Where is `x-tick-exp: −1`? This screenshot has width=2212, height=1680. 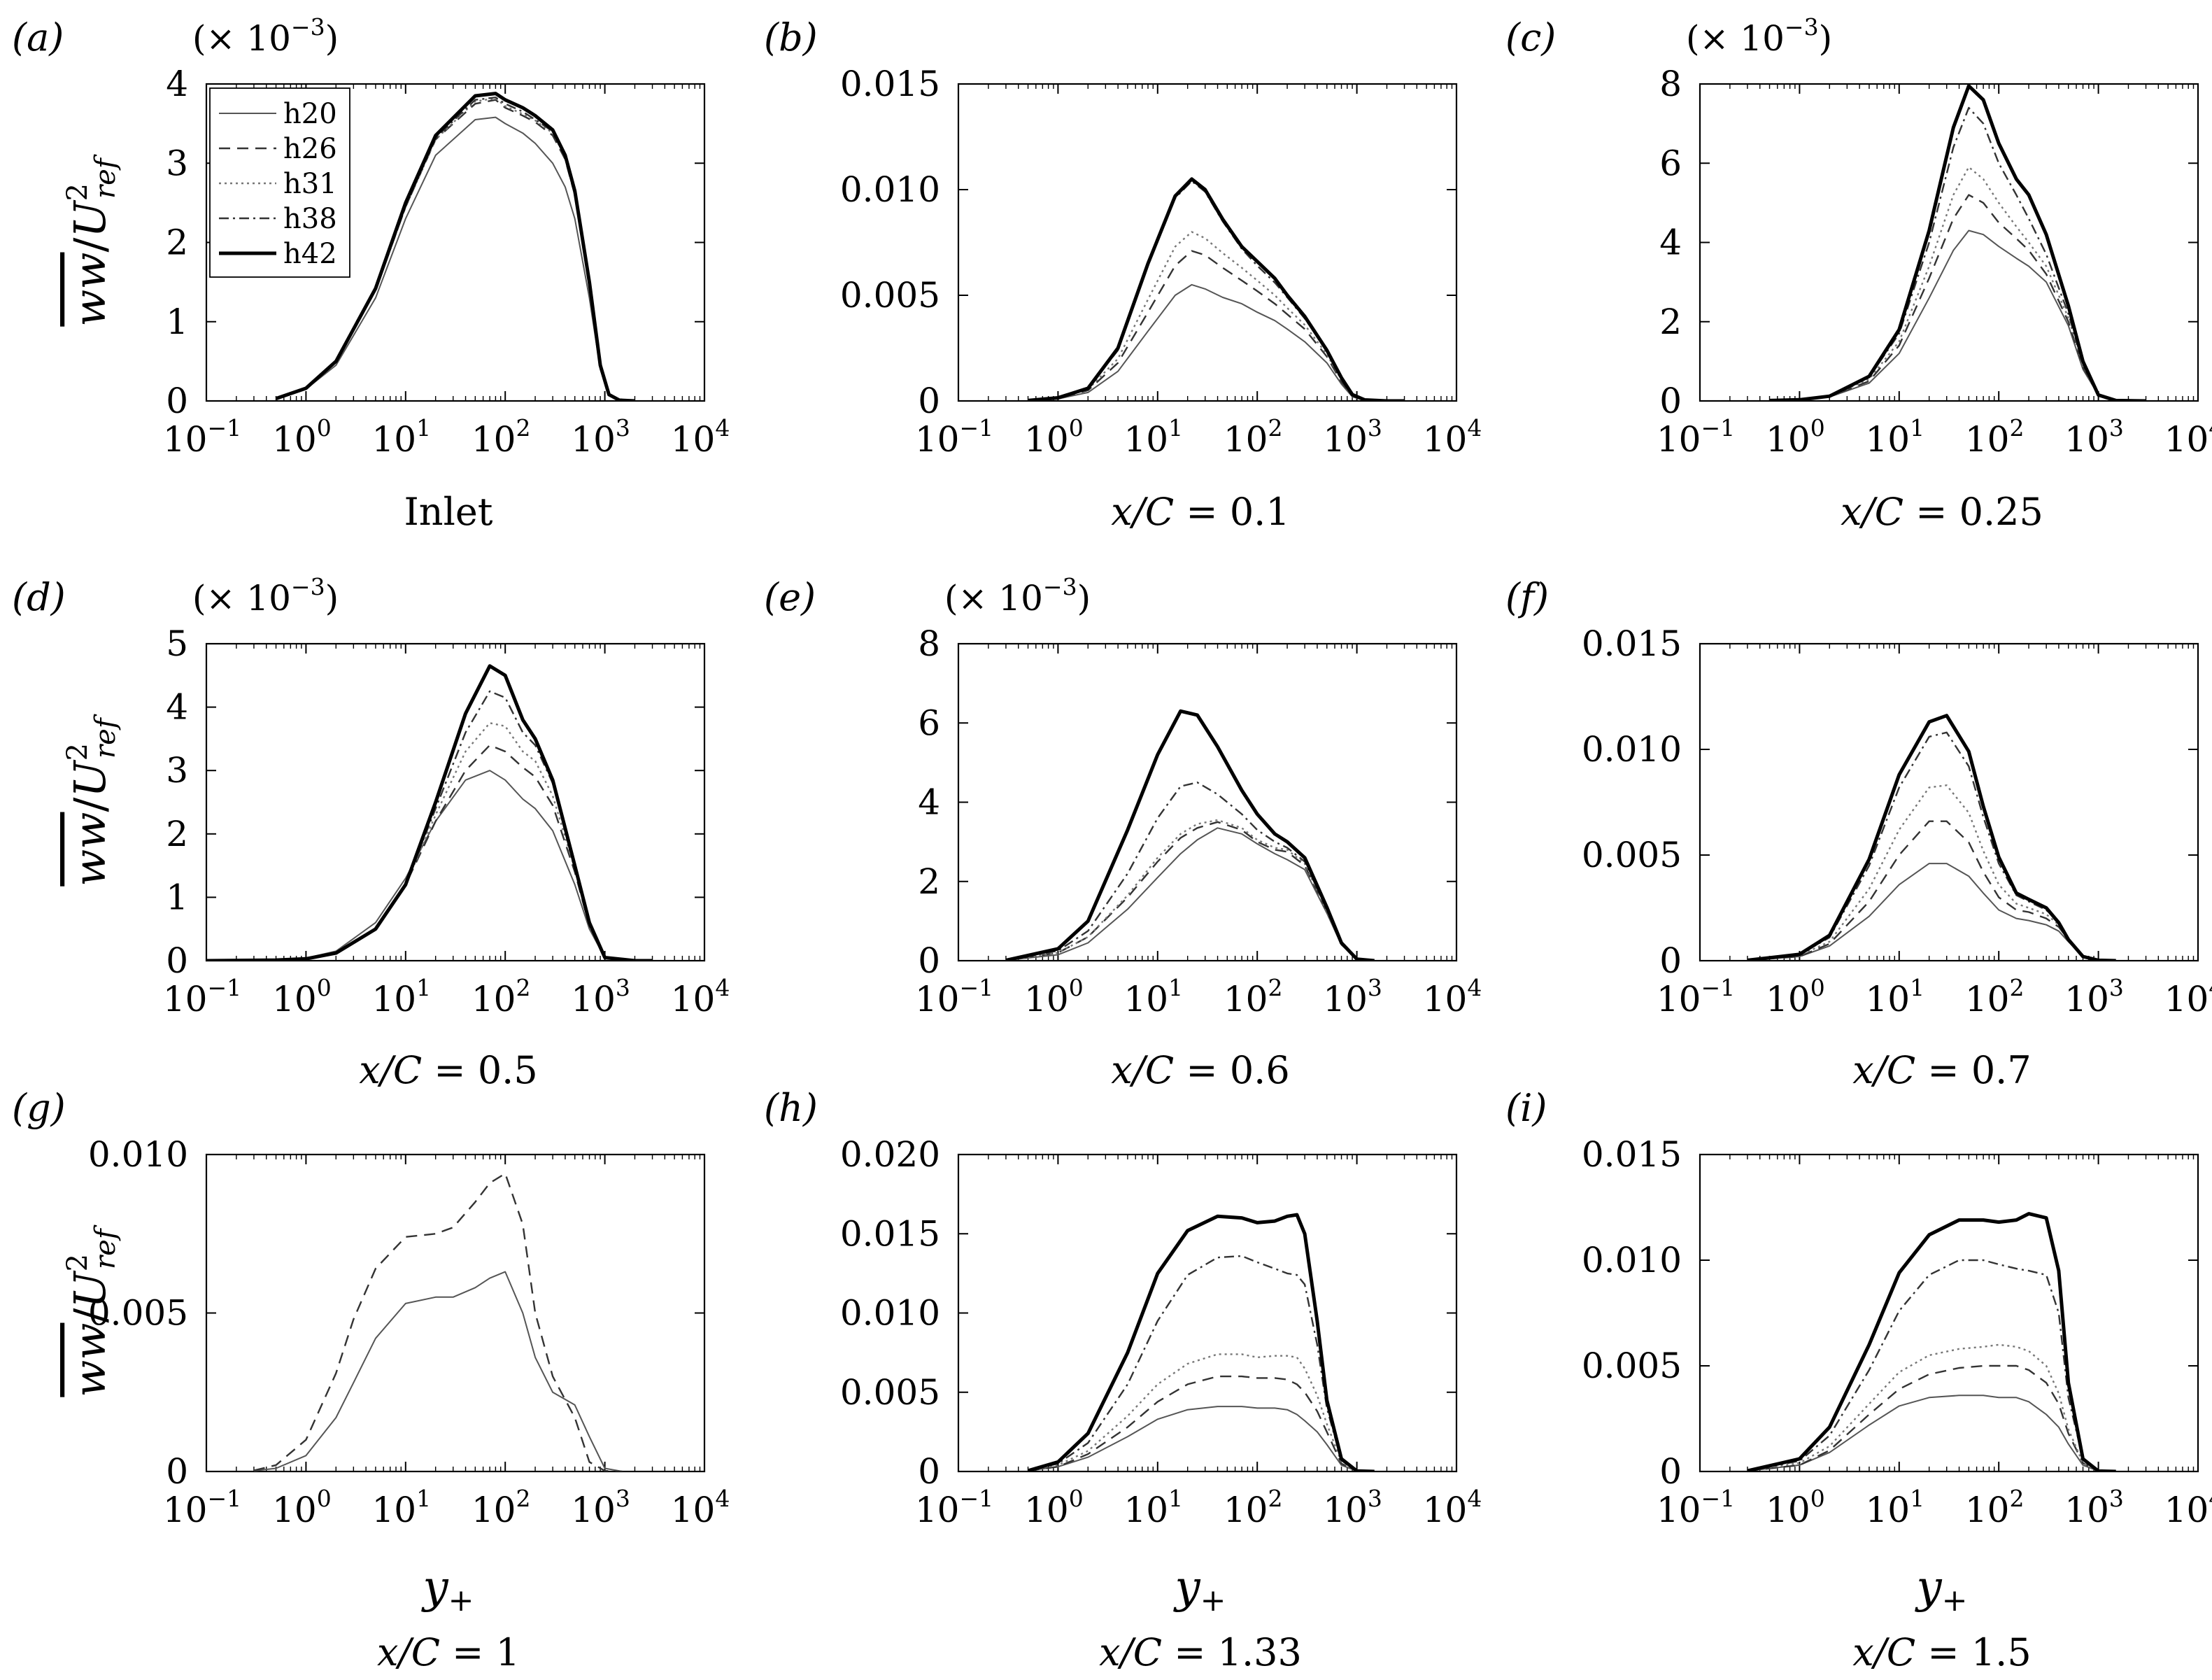 x-tick-exp: −1 is located at coordinates (976, 428).